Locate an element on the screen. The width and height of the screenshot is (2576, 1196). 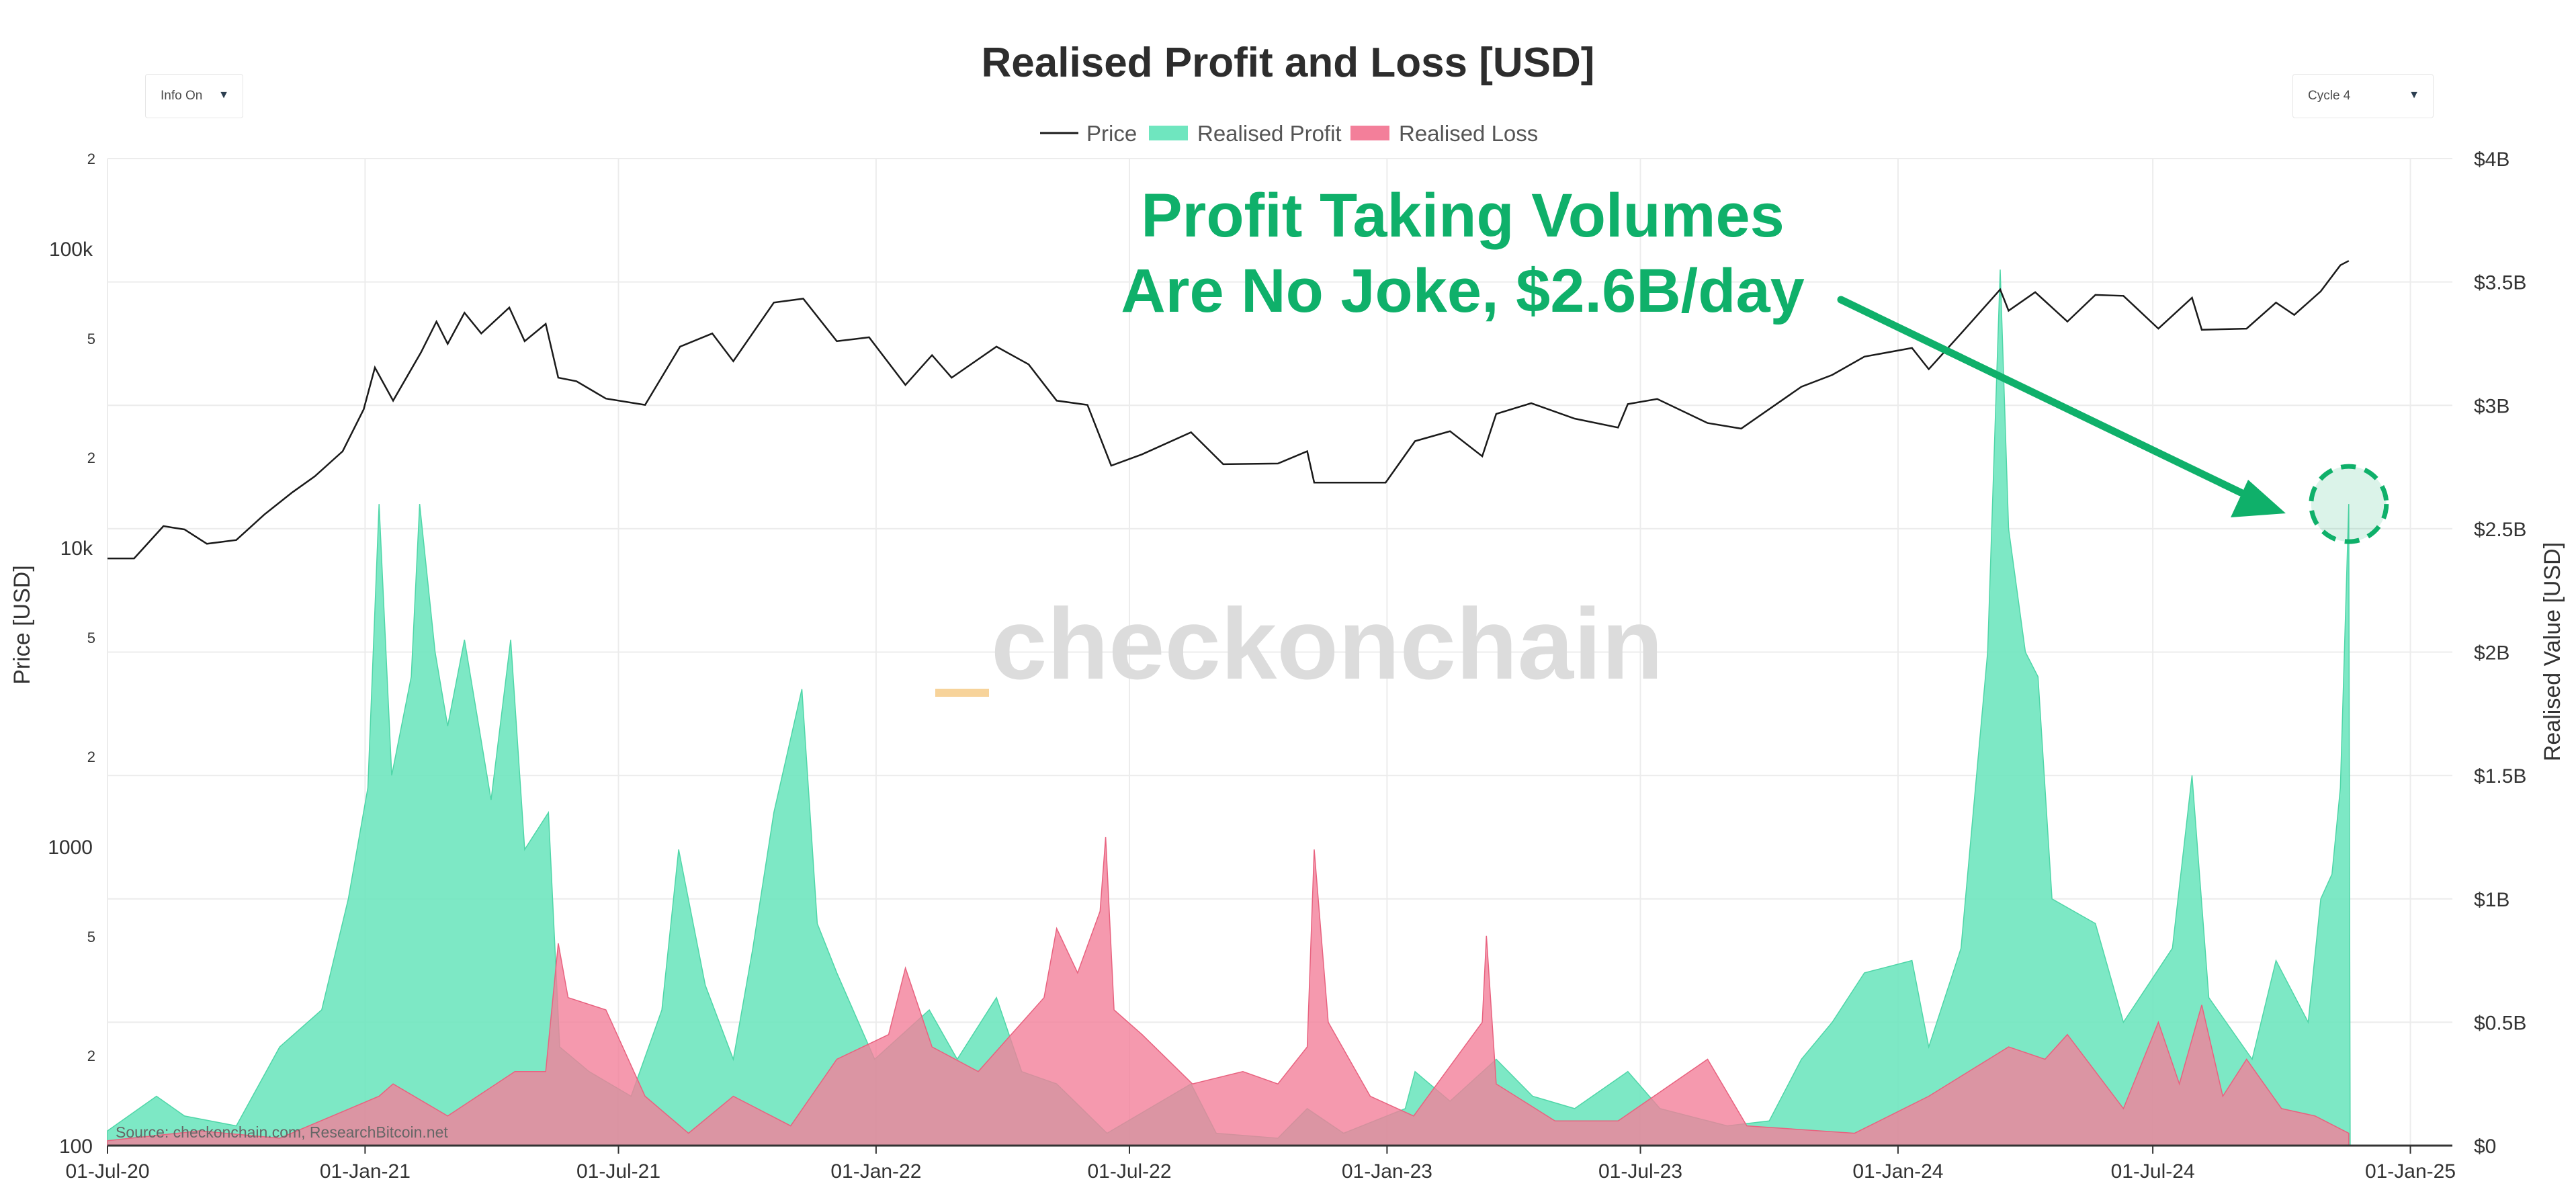
legend: Price Realised Profit Realised Loss is located at coordinates (1289, 133).